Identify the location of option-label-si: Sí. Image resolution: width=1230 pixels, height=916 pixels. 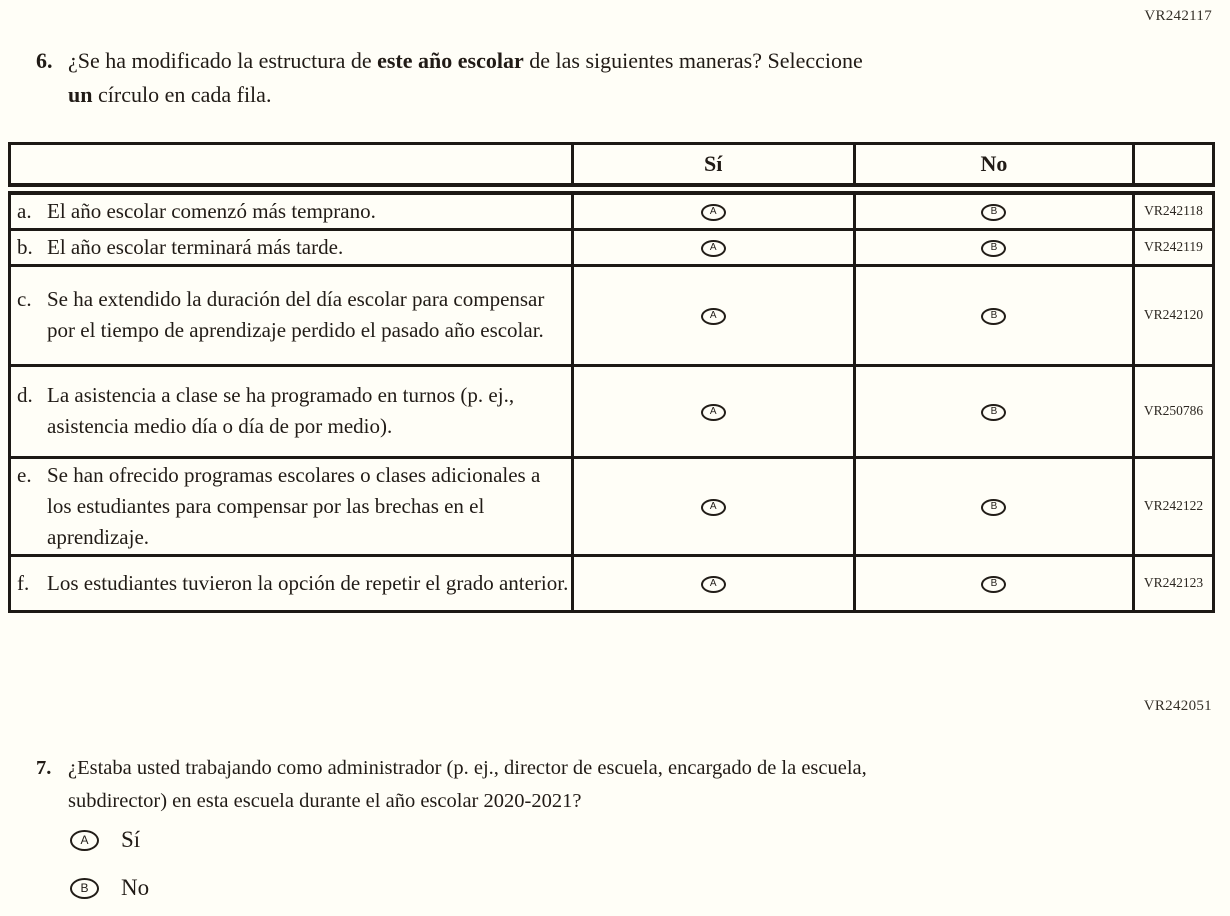
(131, 839).